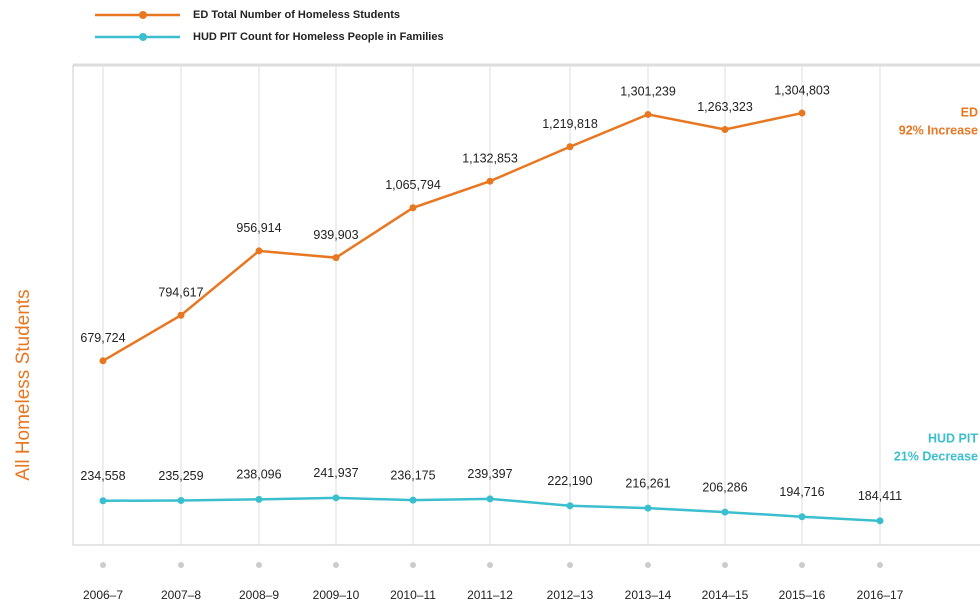 The image size is (980, 605). I want to click on annotation: 21% Decrease, so click(936, 456).